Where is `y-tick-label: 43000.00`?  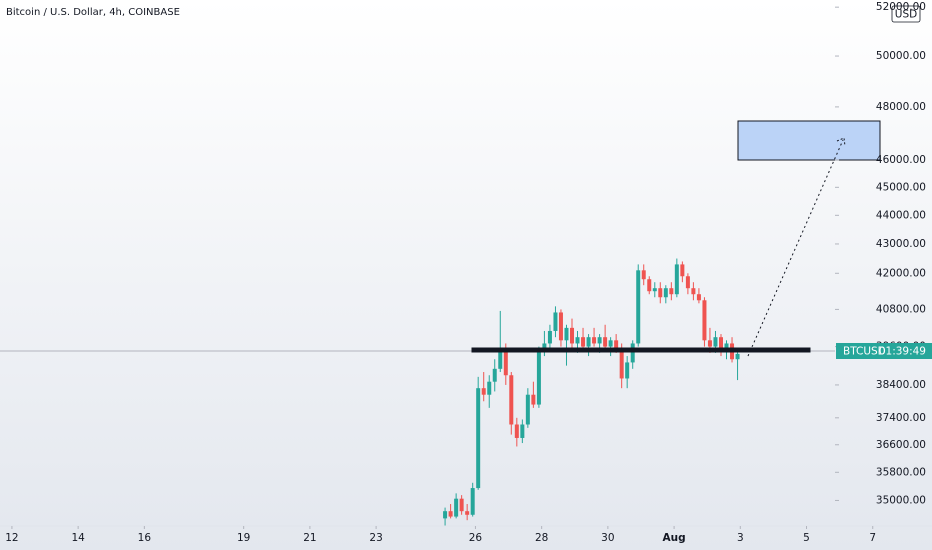 y-tick-label: 43000.00 is located at coordinates (901, 244).